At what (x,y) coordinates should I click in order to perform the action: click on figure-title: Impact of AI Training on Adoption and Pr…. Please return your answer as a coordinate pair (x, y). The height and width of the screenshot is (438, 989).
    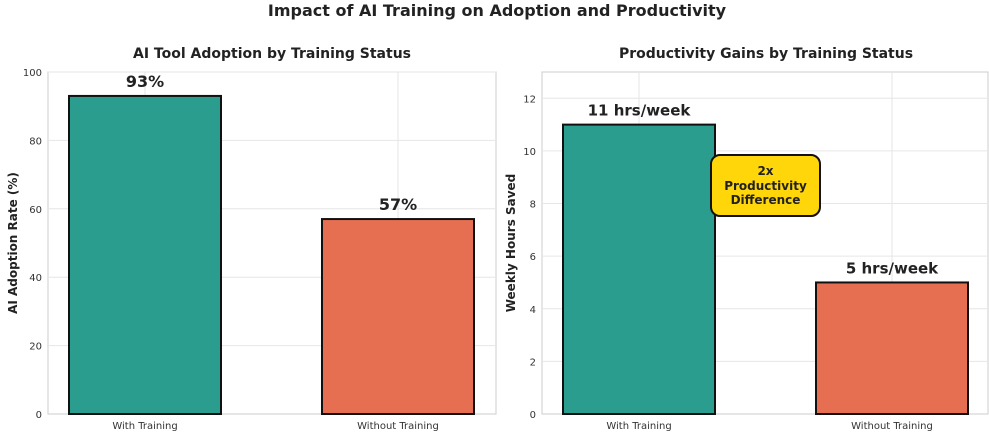
    Looking at the image, I should click on (497, 10).